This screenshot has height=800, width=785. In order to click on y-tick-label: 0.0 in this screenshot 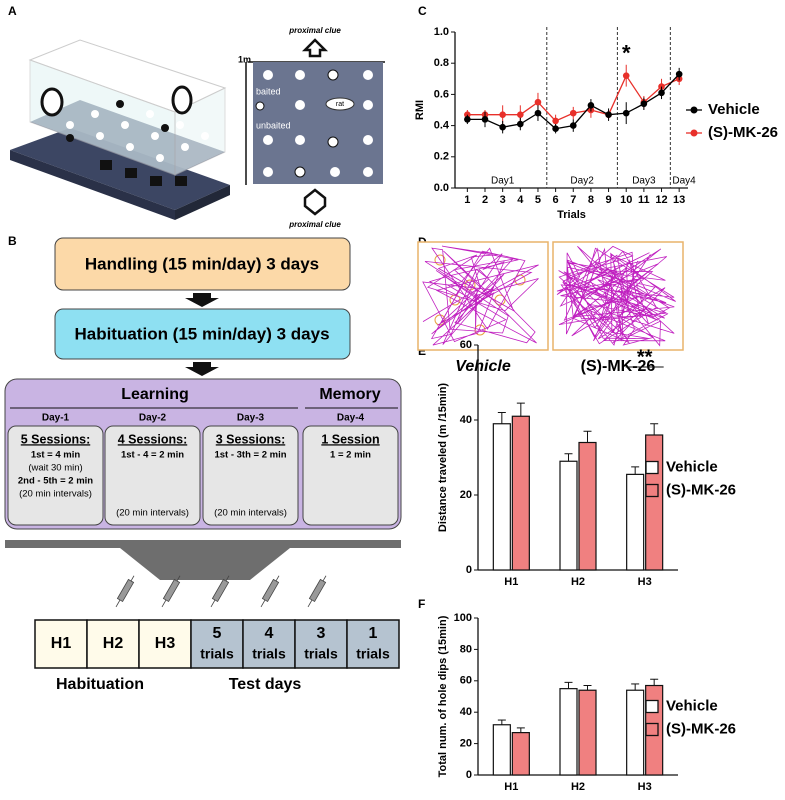, I will do `click(441, 188)`.